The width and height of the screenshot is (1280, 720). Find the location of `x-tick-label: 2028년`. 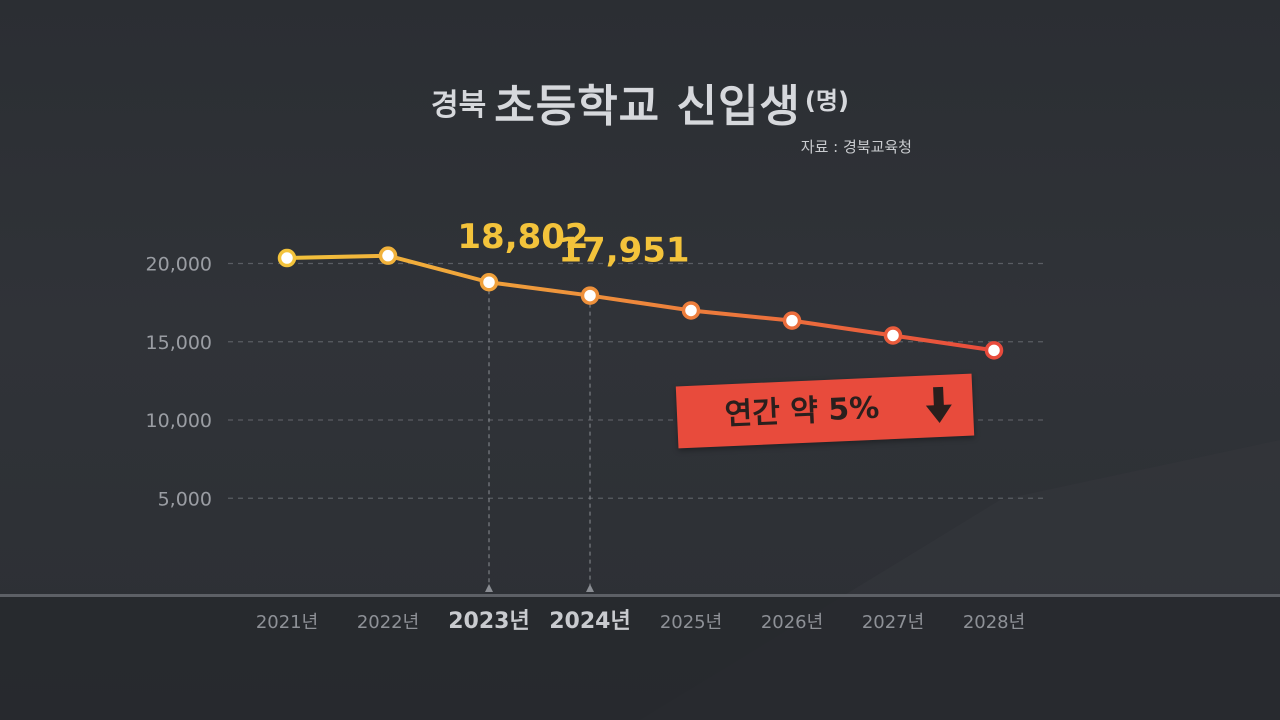

x-tick-label: 2028년 is located at coordinates (994, 622).